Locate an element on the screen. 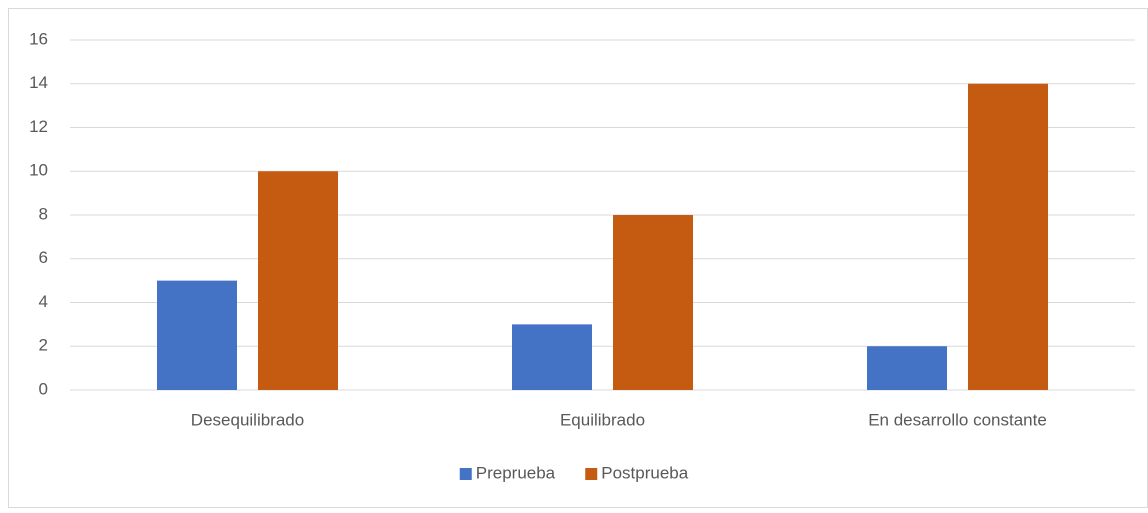 This screenshot has height=513, width=1148. y-tick-label: 12 is located at coordinates (38, 126).